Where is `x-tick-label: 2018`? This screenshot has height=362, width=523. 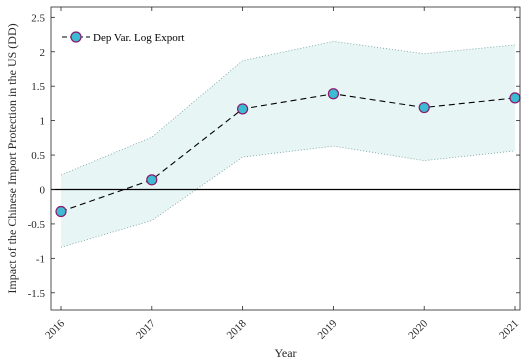
x-tick-label: 2018 is located at coordinates (237, 329).